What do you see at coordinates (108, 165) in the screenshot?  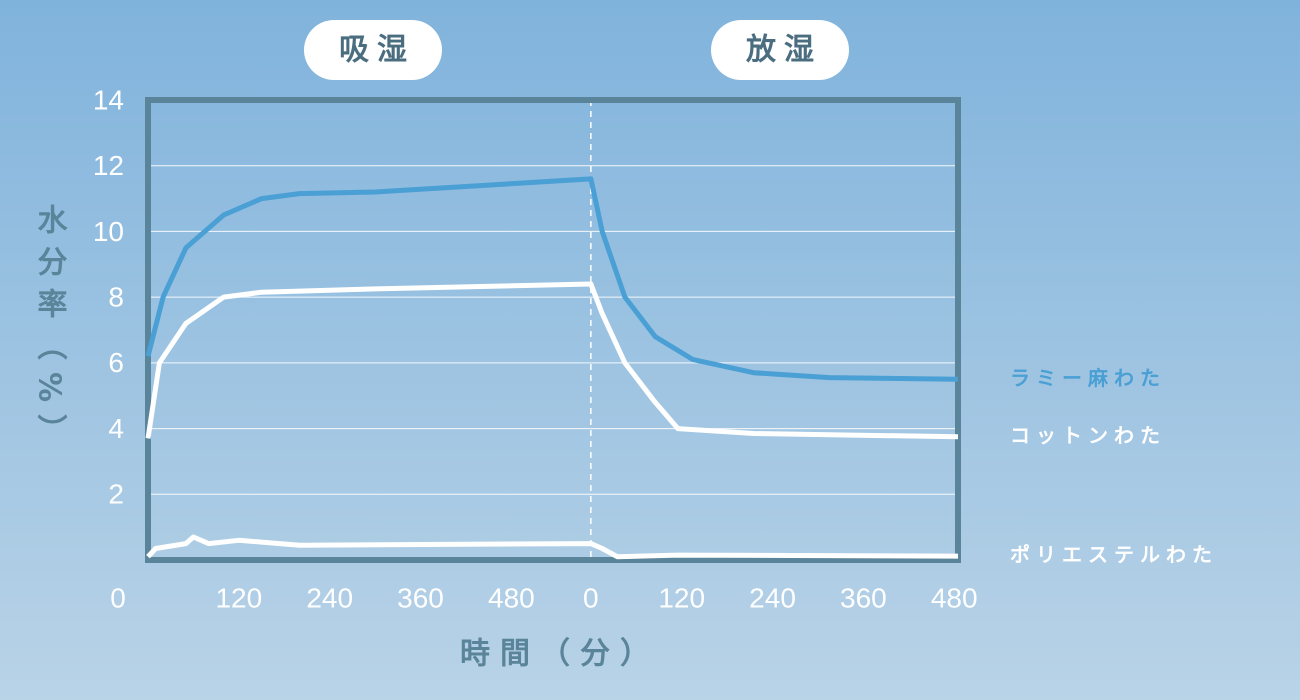 I see `y-tick-label: 12` at bounding box center [108, 165].